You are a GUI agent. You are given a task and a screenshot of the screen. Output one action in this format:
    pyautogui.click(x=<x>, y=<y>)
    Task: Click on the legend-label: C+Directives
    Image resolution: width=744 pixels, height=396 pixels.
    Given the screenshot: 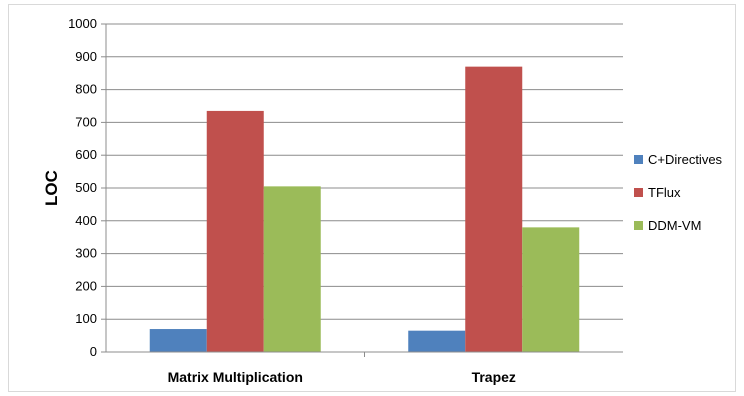 What is the action you would take?
    pyautogui.click(x=685, y=159)
    